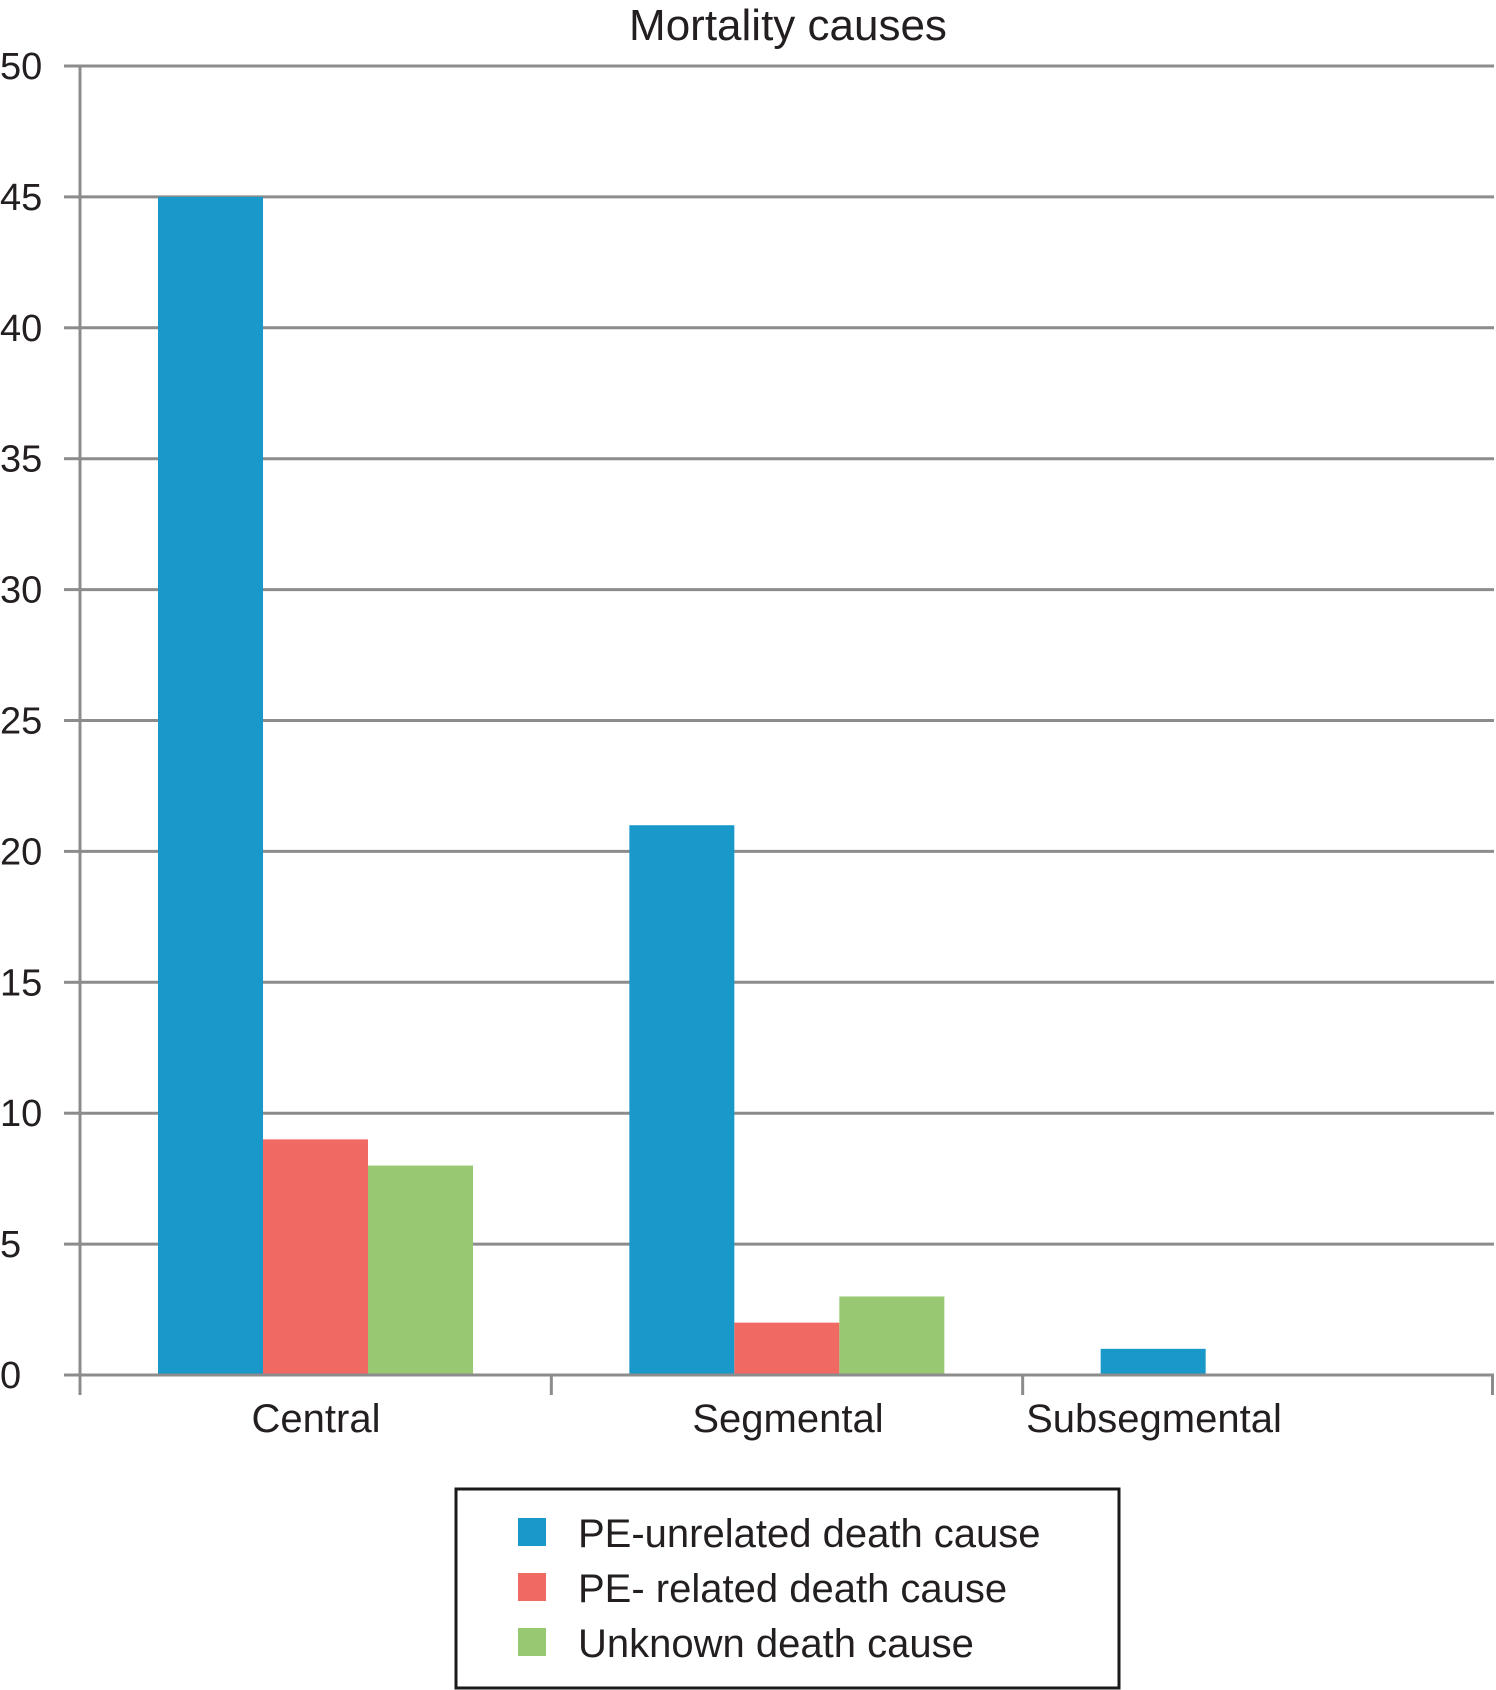 This screenshot has height=1690, width=1496. What do you see at coordinates (788, 25) in the screenshot?
I see `chart-title: Mortality causes` at bounding box center [788, 25].